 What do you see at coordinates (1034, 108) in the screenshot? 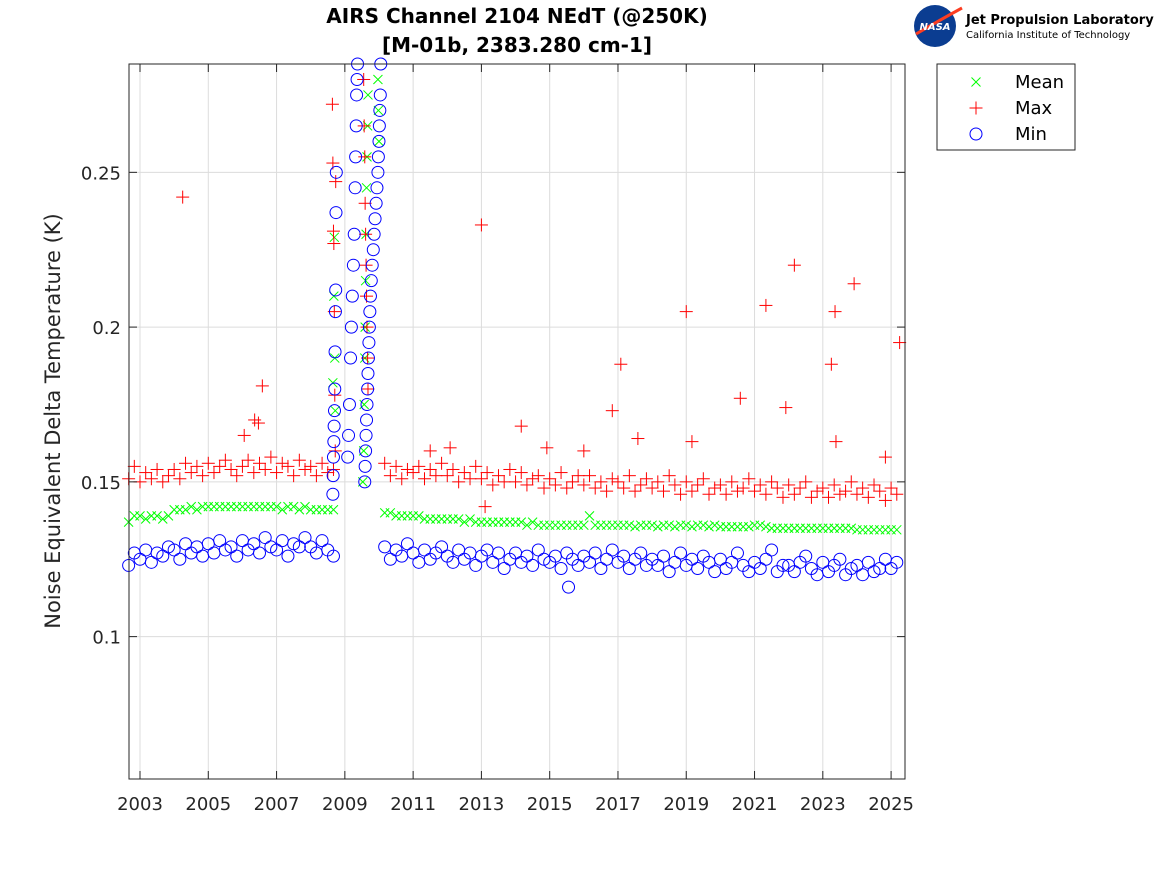
I see `legend-label: Max` at bounding box center [1034, 108].